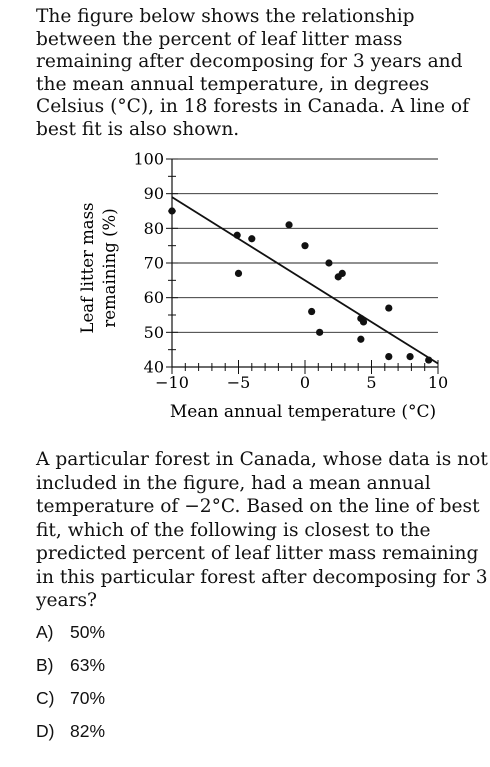  What do you see at coordinates (87, 698) in the screenshot?
I see `choice-c-text: 70%` at bounding box center [87, 698].